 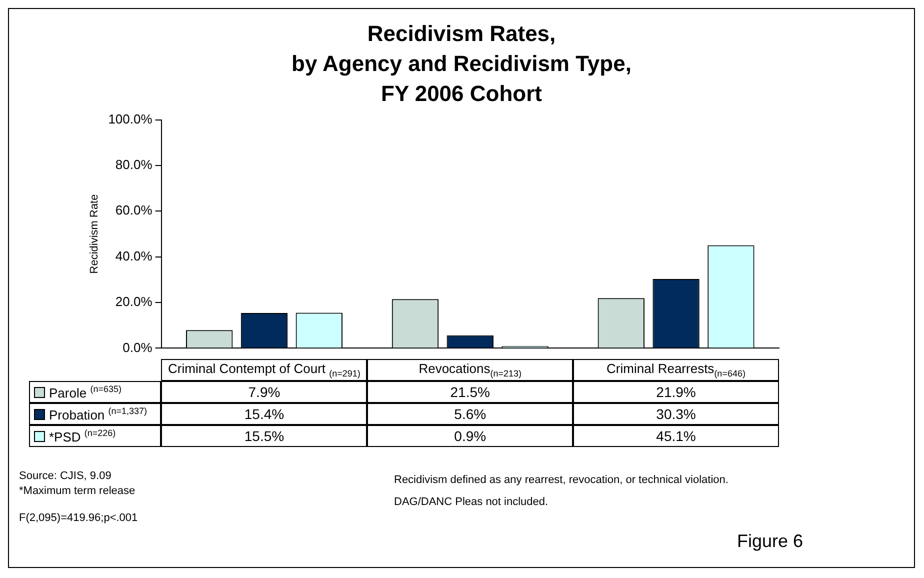 What do you see at coordinates (264, 392) in the screenshot?
I see `data-label: 7.9%` at bounding box center [264, 392].